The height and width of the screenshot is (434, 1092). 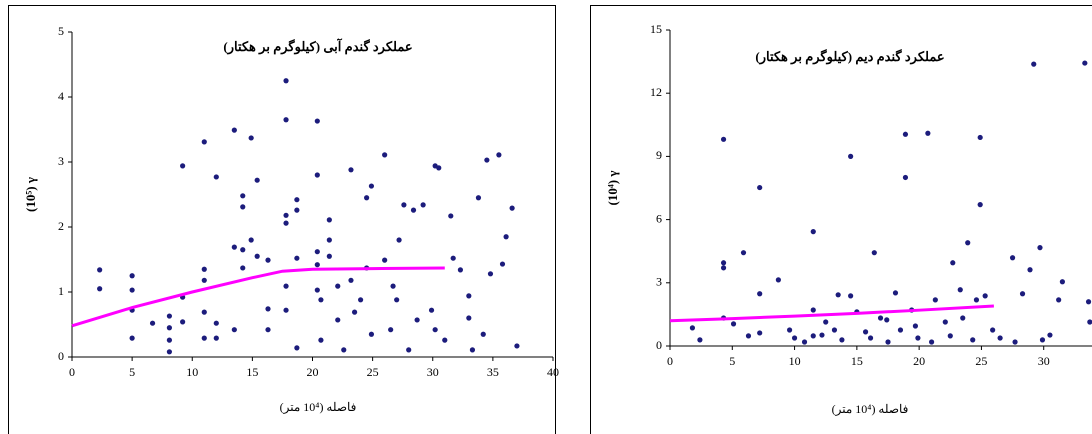 I want to click on y-tick-label: 15, so click(x=656, y=29).